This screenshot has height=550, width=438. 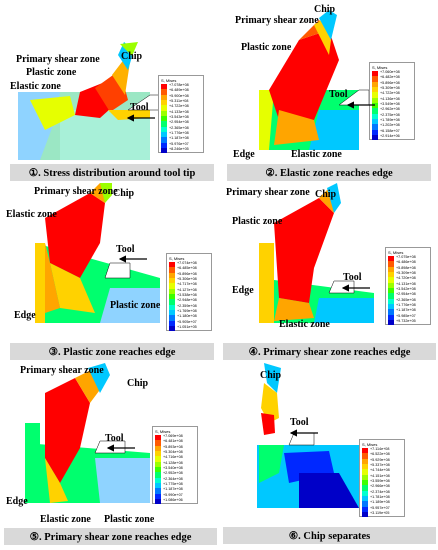 What do you see at coordinates (380, 454) in the screenshot?
I see `legend-value: +6.522e+08` at bounding box center [380, 454].